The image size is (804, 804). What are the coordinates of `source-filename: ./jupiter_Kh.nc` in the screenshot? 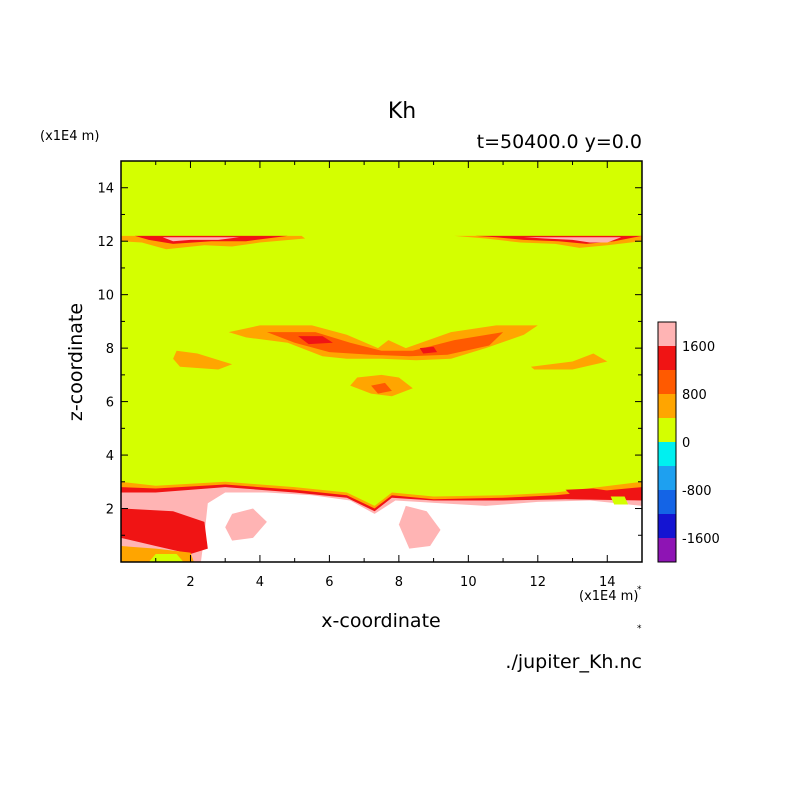 It's located at (573, 662).